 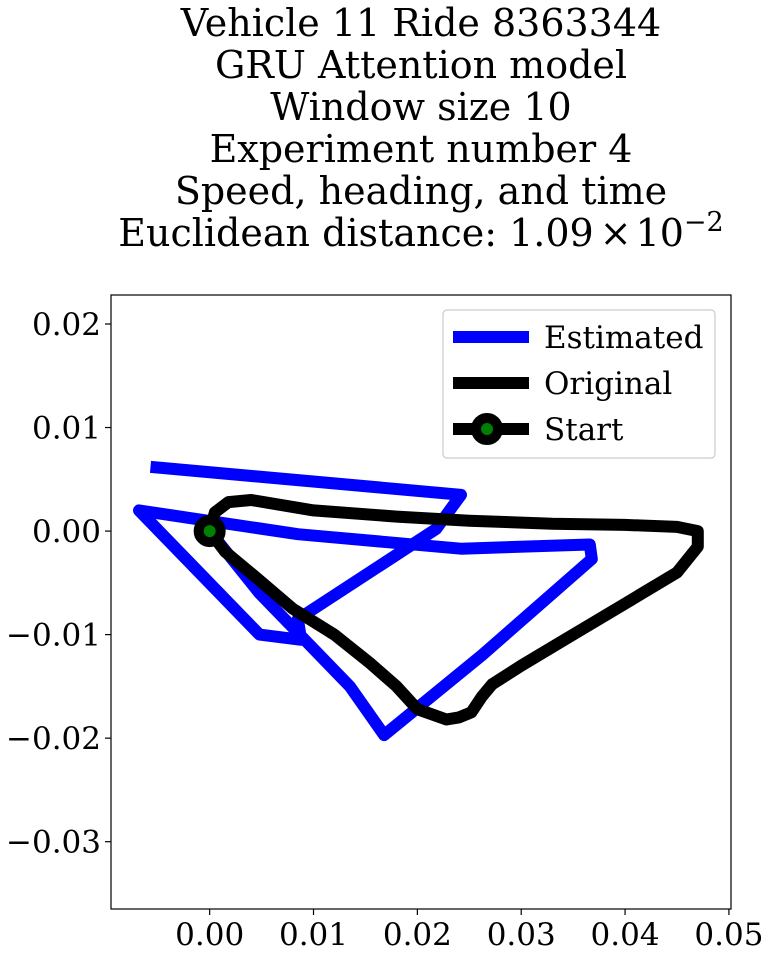 What do you see at coordinates (728, 935) in the screenshot?
I see `x-tick-label: 0.05` at bounding box center [728, 935].